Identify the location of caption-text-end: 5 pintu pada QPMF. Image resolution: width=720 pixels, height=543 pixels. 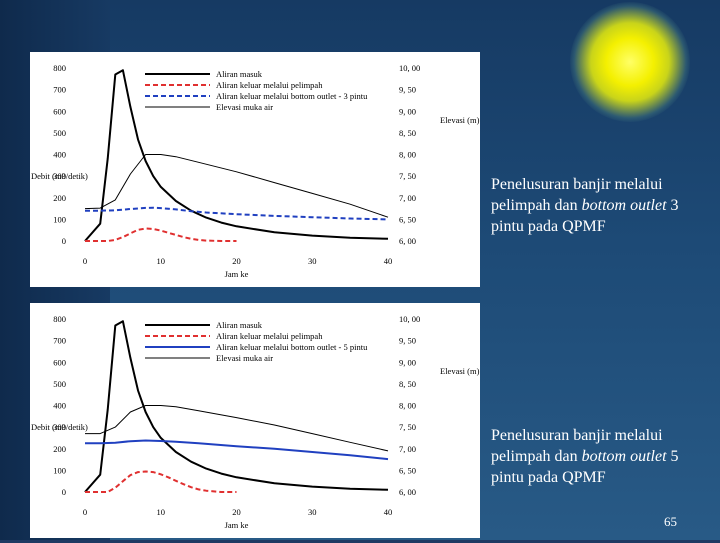
(585, 467).